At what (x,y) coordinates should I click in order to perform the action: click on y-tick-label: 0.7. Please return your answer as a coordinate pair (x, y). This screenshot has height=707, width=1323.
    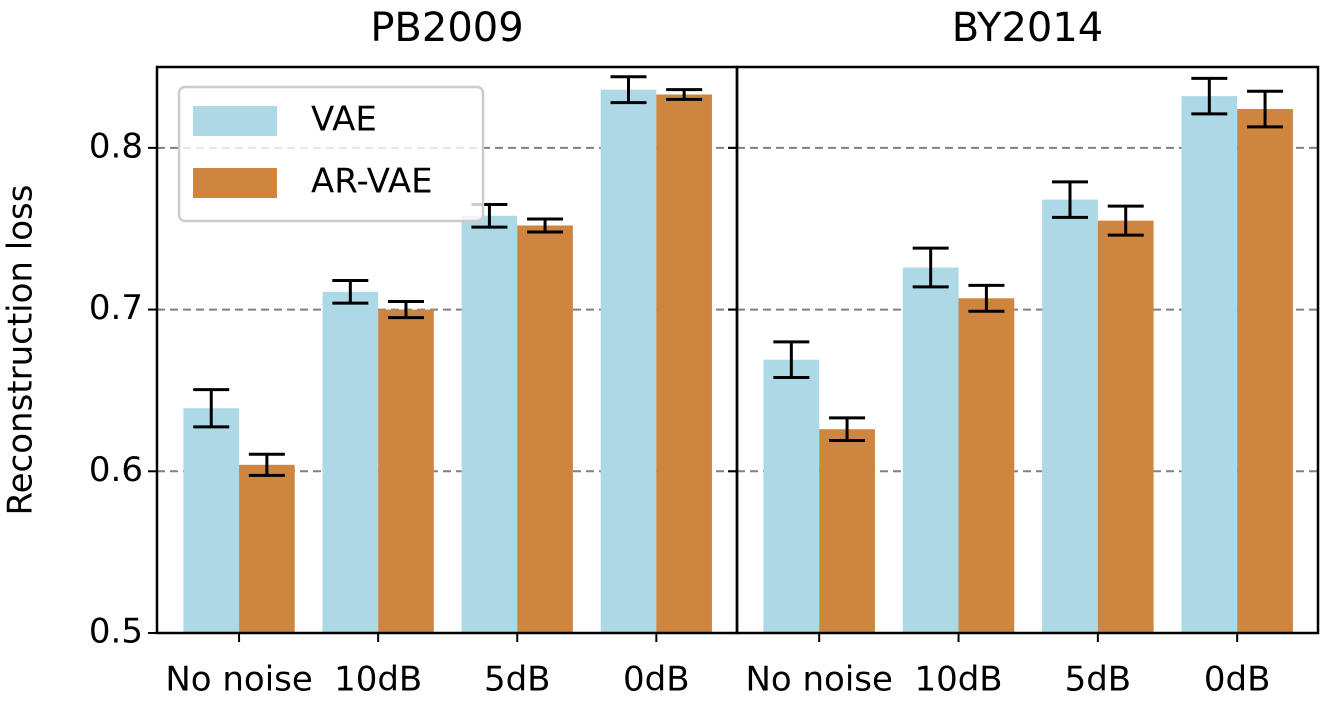
    Looking at the image, I should click on (116, 308).